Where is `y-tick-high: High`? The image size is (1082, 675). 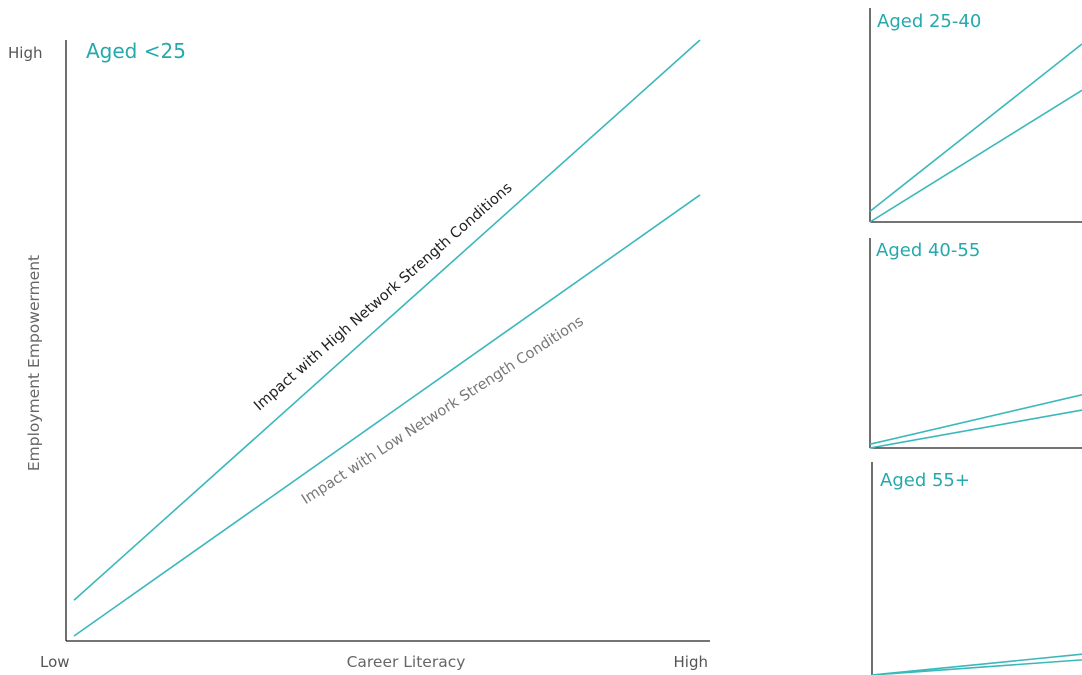 y-tick-high: High is located at coordinates (25, 53).